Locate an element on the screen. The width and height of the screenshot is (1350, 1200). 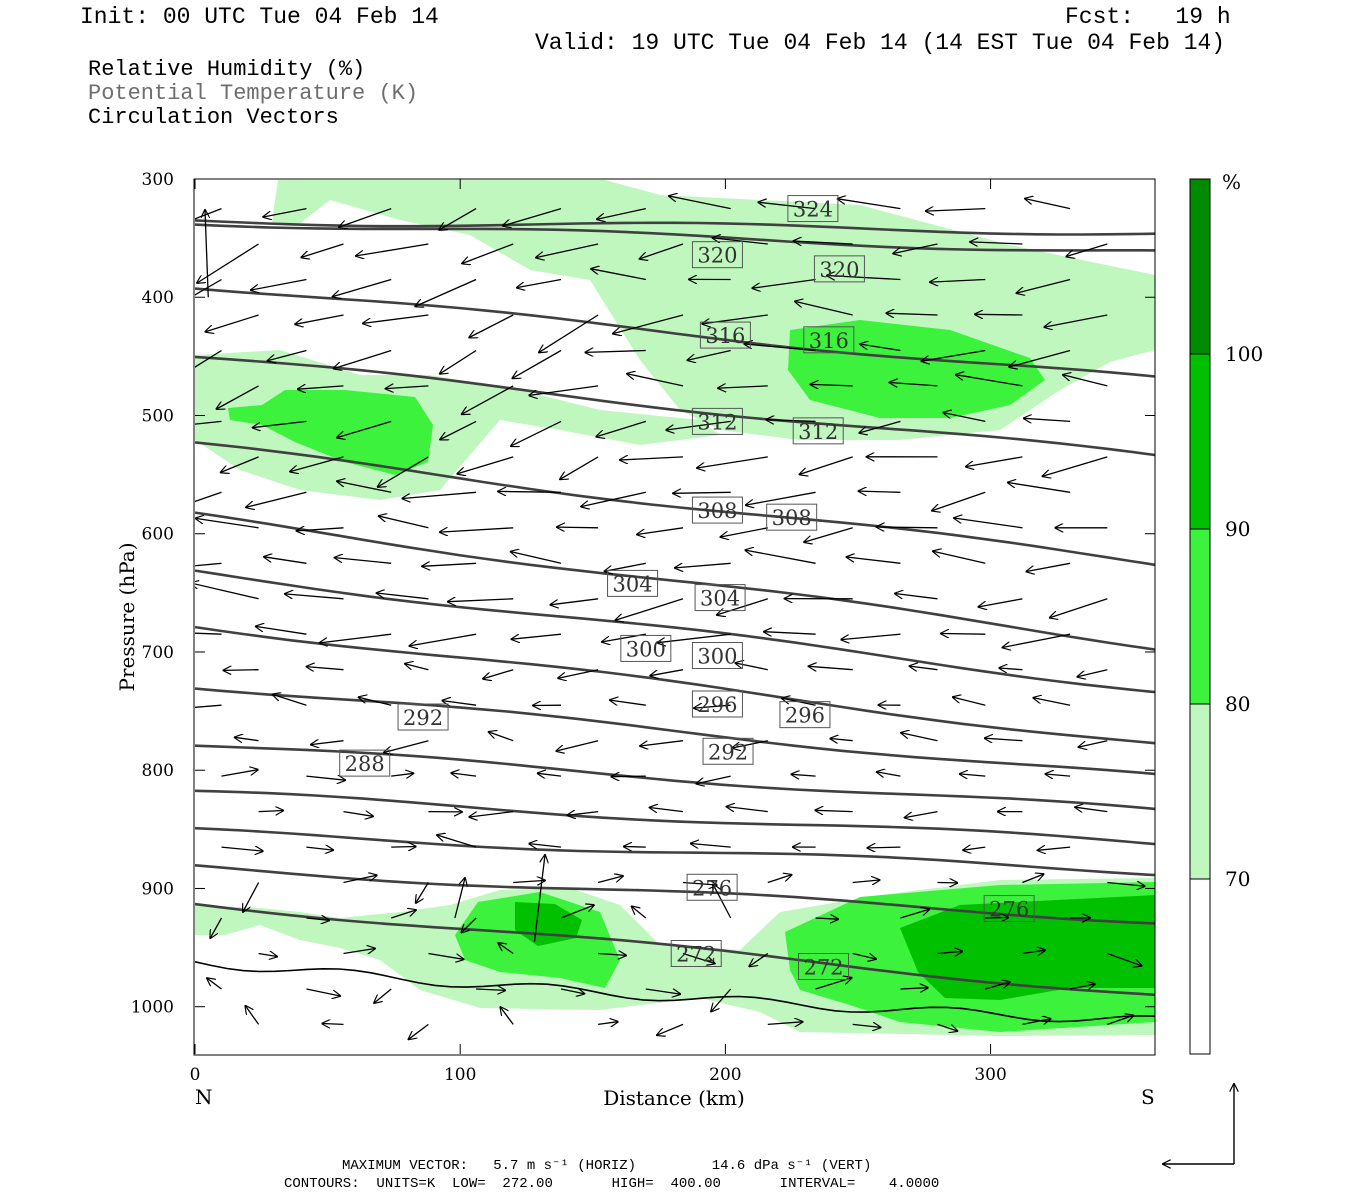
x-end-label-north: N is located at coordinates (204, 1097).